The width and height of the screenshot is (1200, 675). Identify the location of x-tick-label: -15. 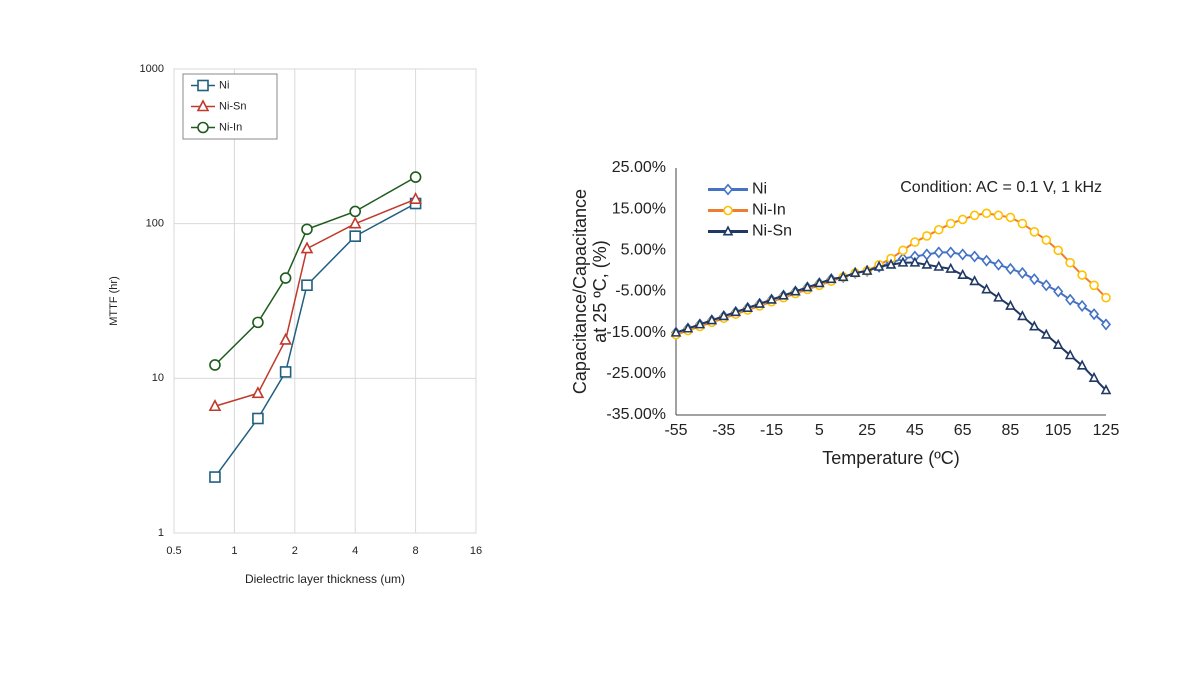
(771, 430).